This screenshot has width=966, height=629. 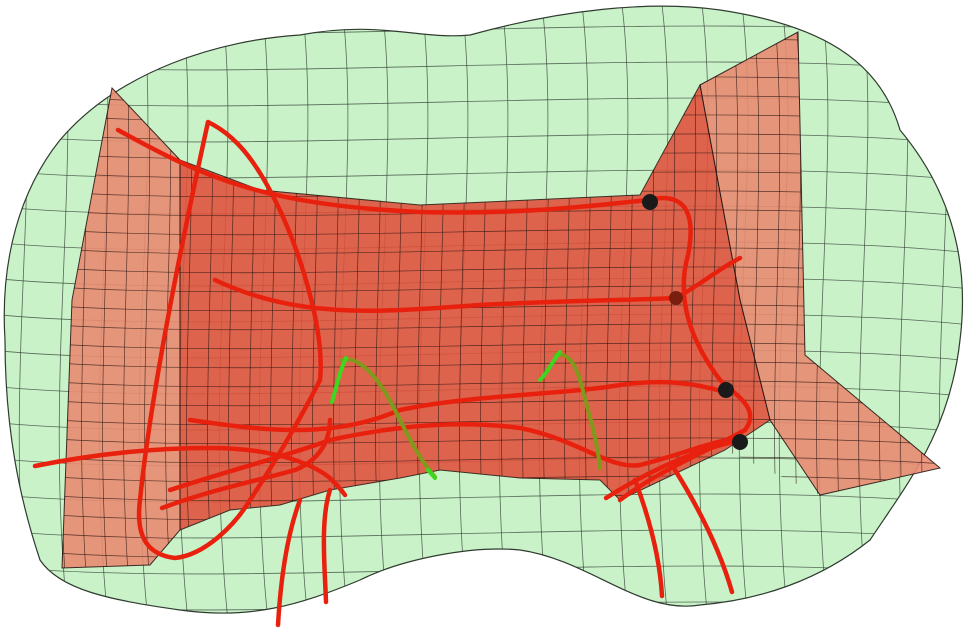 What do you see at coordinates (577, 411) in the screenshot?
I see `olive-curve-right` at bounding box center [577, 411].